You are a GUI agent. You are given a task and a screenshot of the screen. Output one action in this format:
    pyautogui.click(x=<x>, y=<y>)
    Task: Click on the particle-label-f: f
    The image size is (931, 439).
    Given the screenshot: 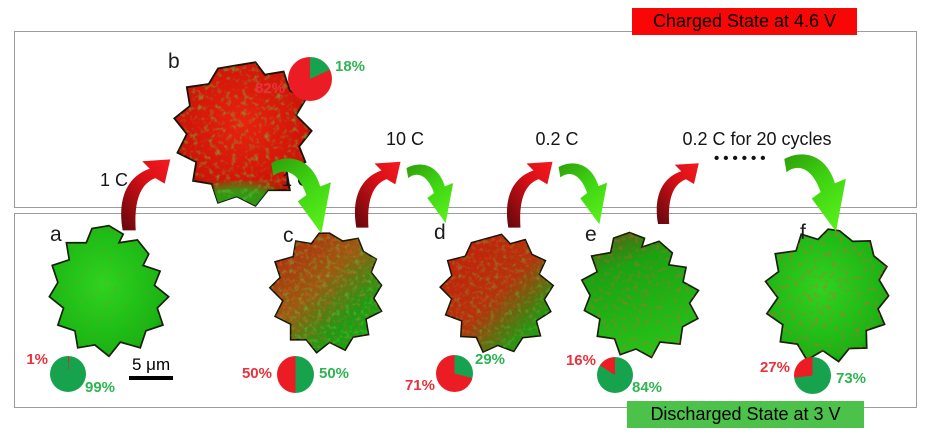 What is the action you would take?
    pyautogui.click(x=803, y=232)
    